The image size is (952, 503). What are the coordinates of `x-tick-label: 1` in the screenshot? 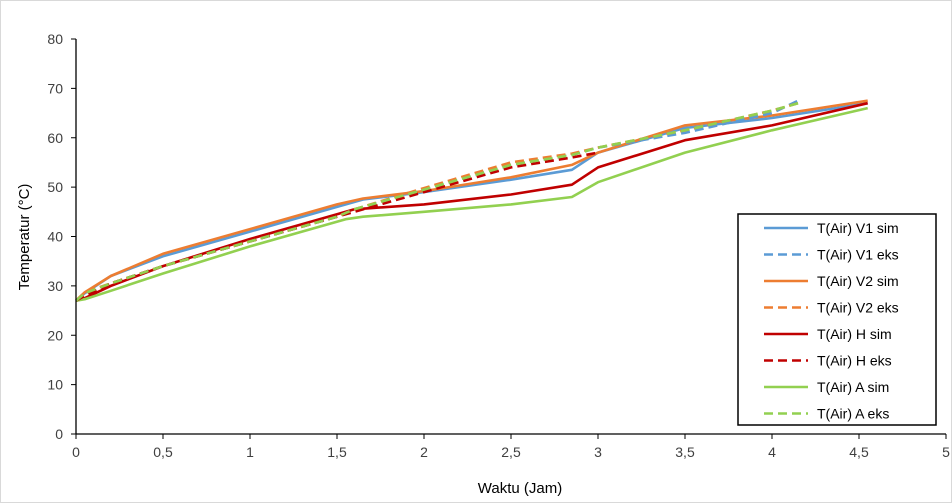 It's located at (250, 452).